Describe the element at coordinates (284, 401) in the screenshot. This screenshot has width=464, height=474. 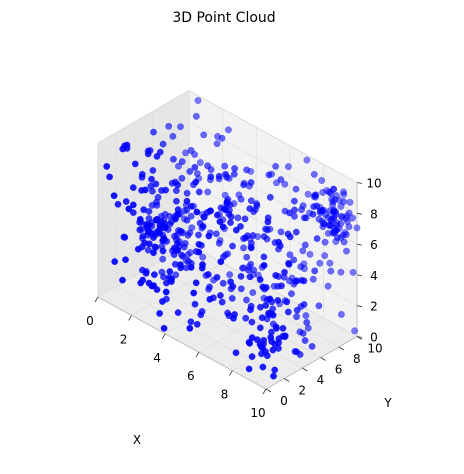
I see `y-tick-label: 0` at that location.